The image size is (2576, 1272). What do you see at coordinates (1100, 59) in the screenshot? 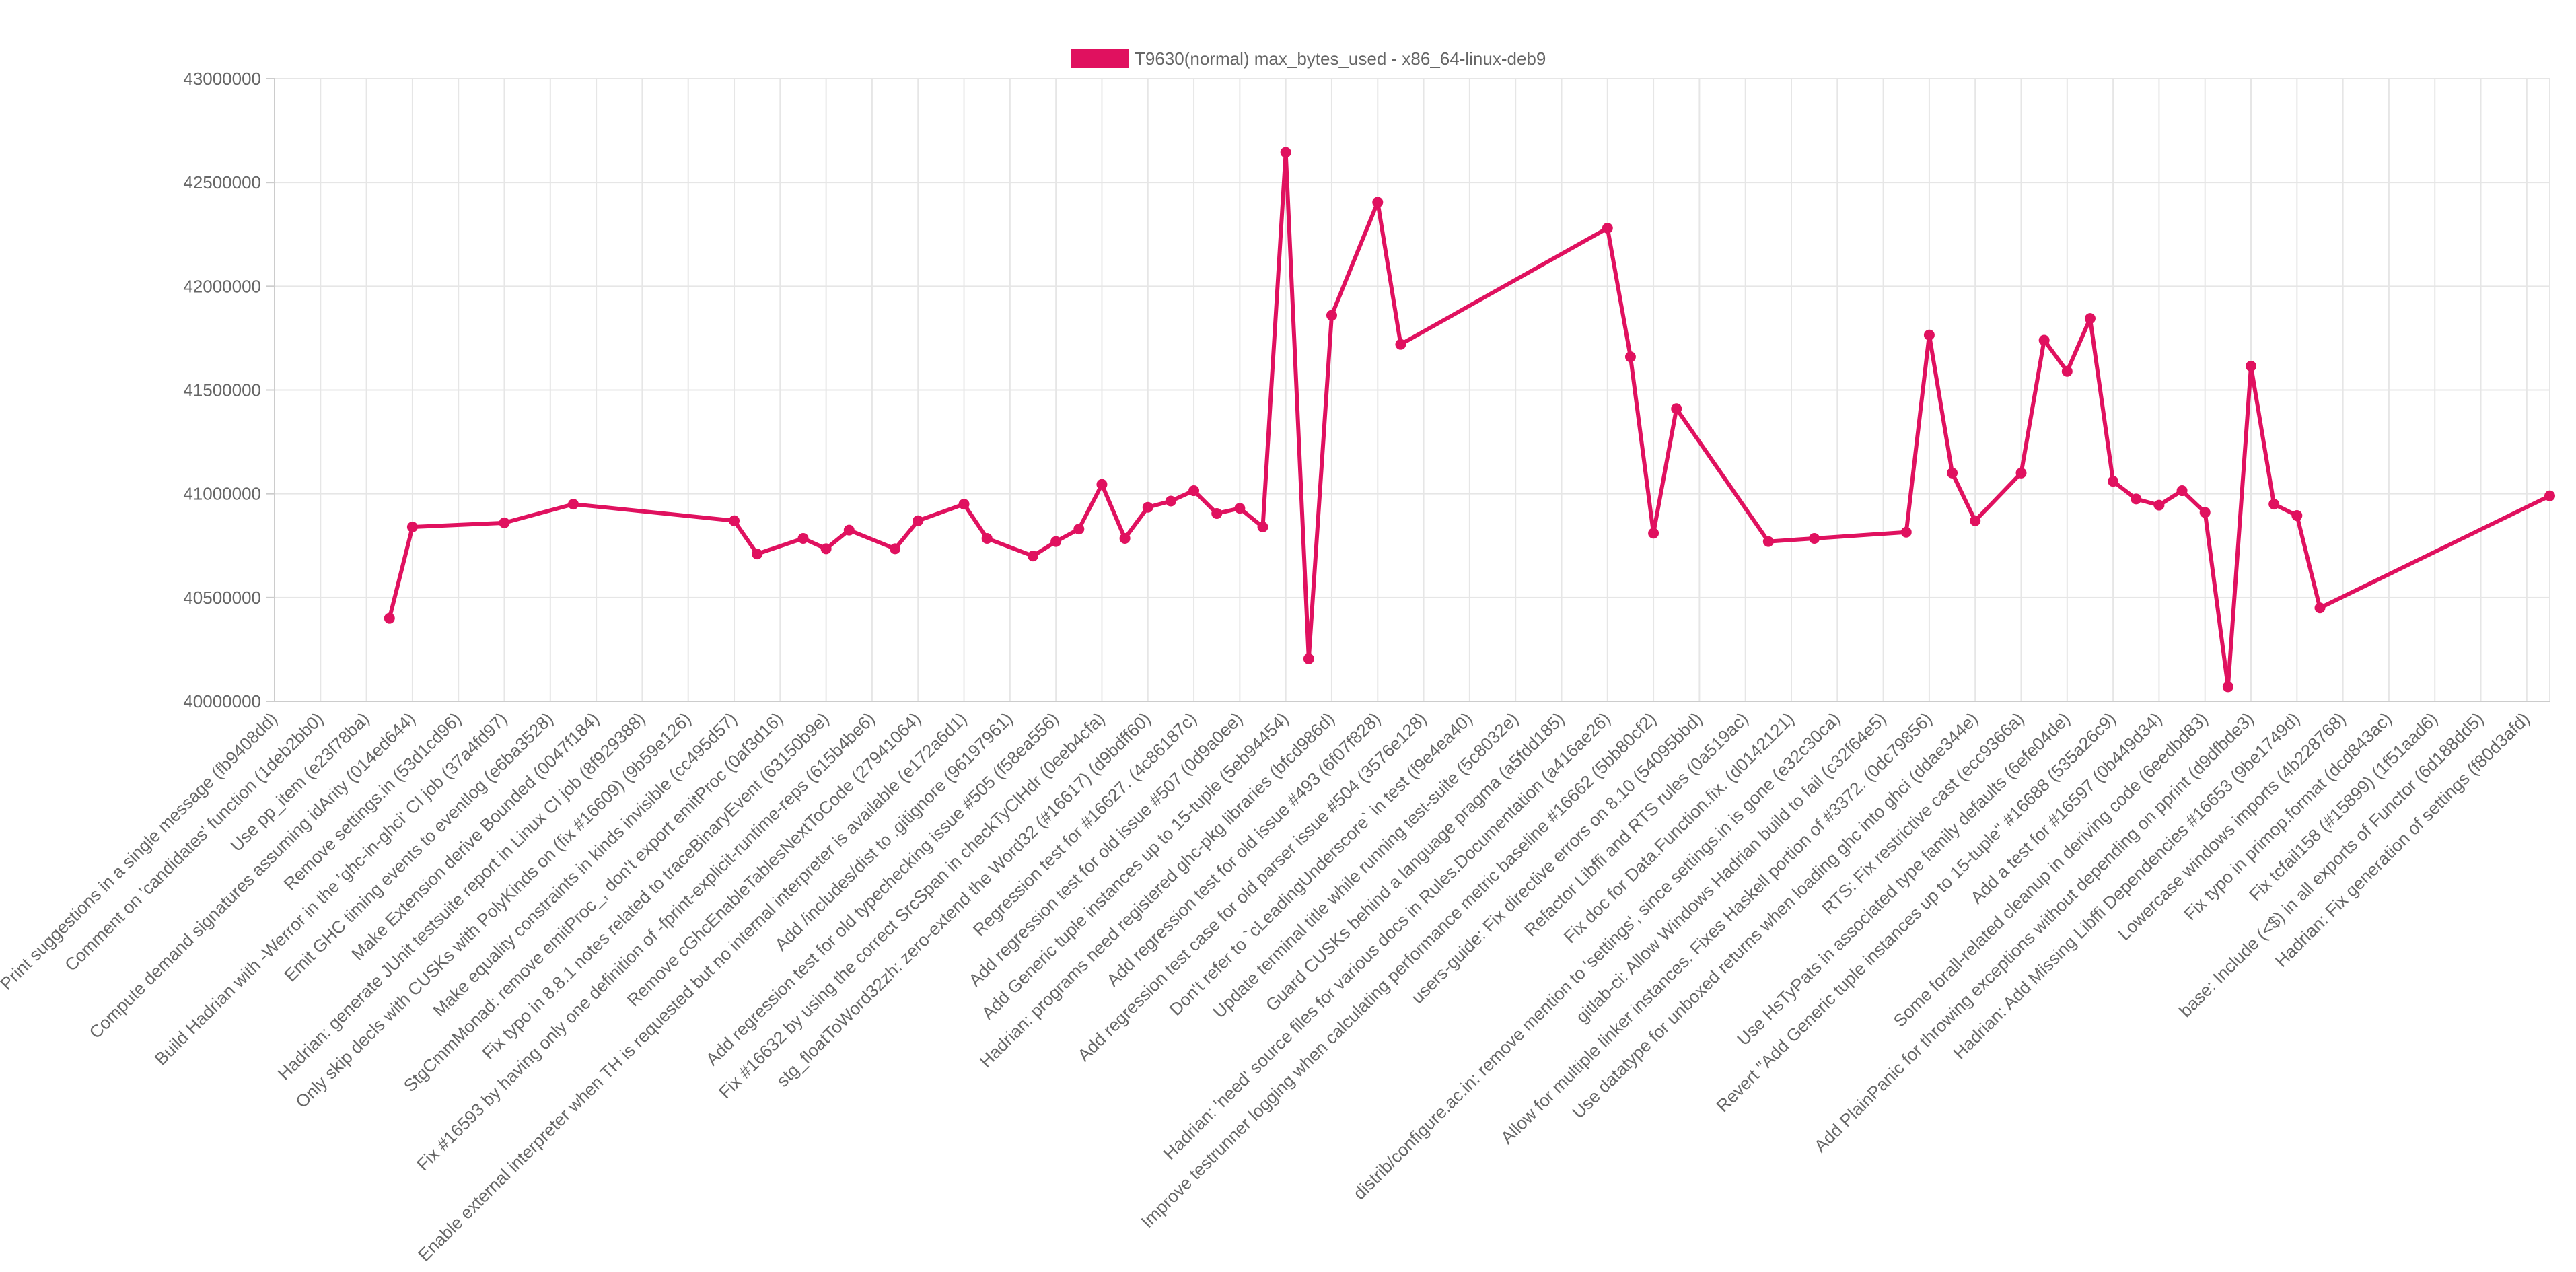
I see `legend-swatch` at bounding box center [1100, 59].